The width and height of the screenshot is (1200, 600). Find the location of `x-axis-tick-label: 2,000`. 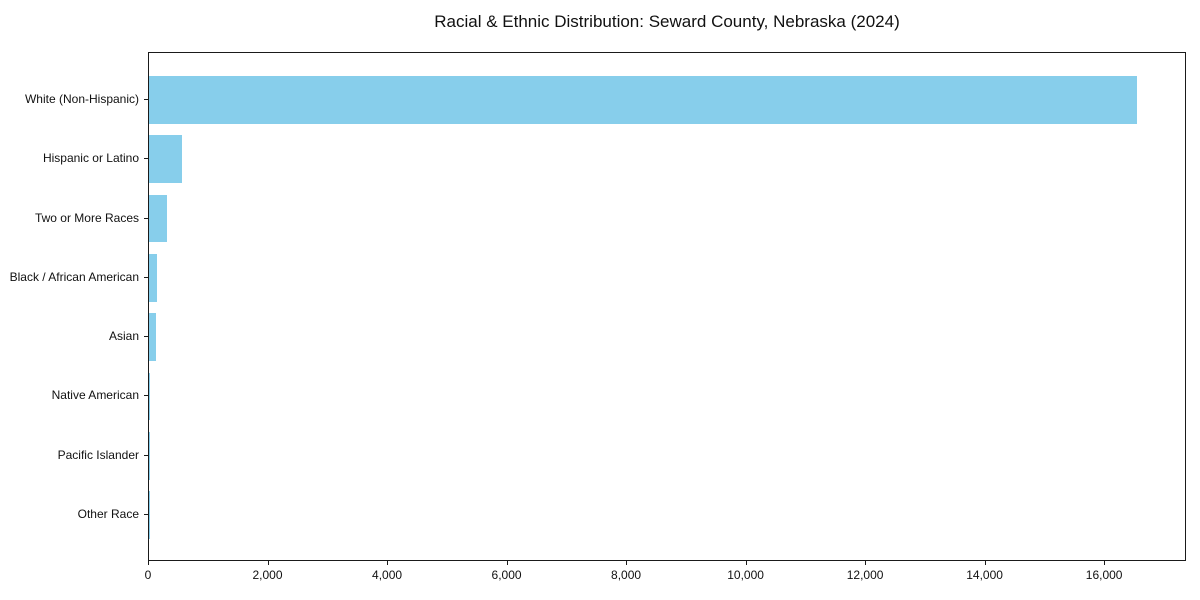

x-axis-tick-label: 2,000 is located at coordinates (267, 575).